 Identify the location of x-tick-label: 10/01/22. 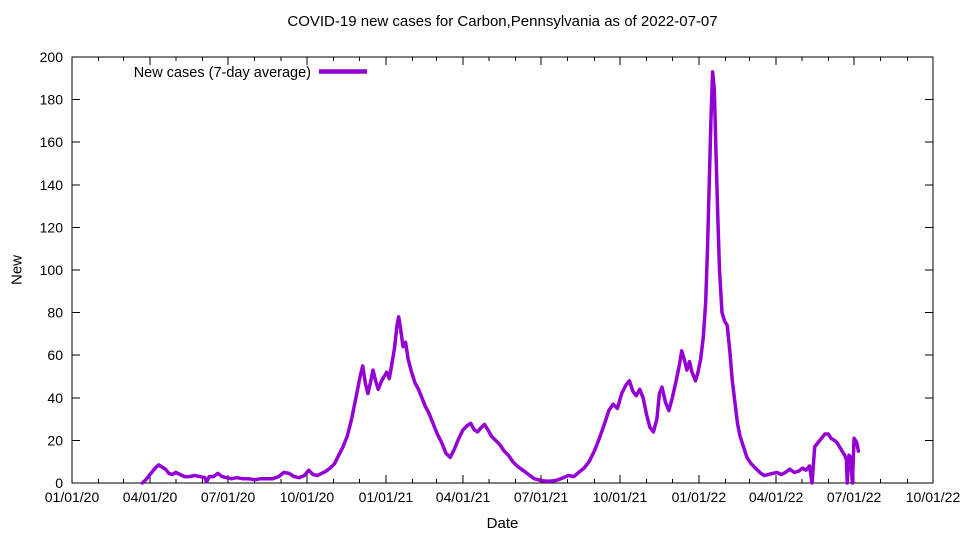
(933, 497).